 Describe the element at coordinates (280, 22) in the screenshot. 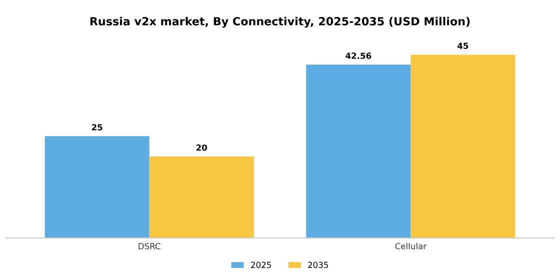

I see `chart-title: Russia v2x market, By Connectivity, 2025-2035 (USD Million)` at that location.